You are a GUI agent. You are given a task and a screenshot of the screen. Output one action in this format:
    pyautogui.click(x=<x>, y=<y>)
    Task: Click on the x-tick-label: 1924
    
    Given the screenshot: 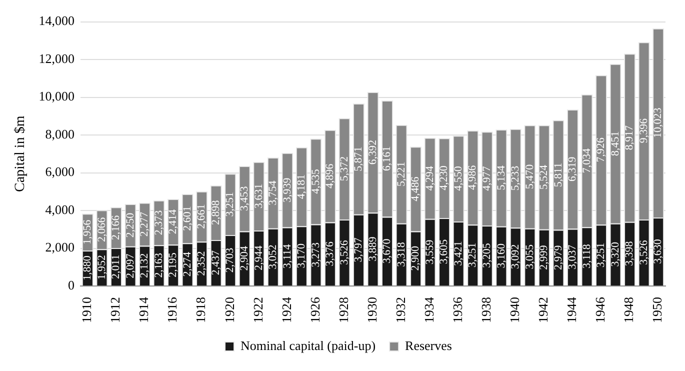 What is the action you would take?
    pyautogui.click(x=286, y=309)
    